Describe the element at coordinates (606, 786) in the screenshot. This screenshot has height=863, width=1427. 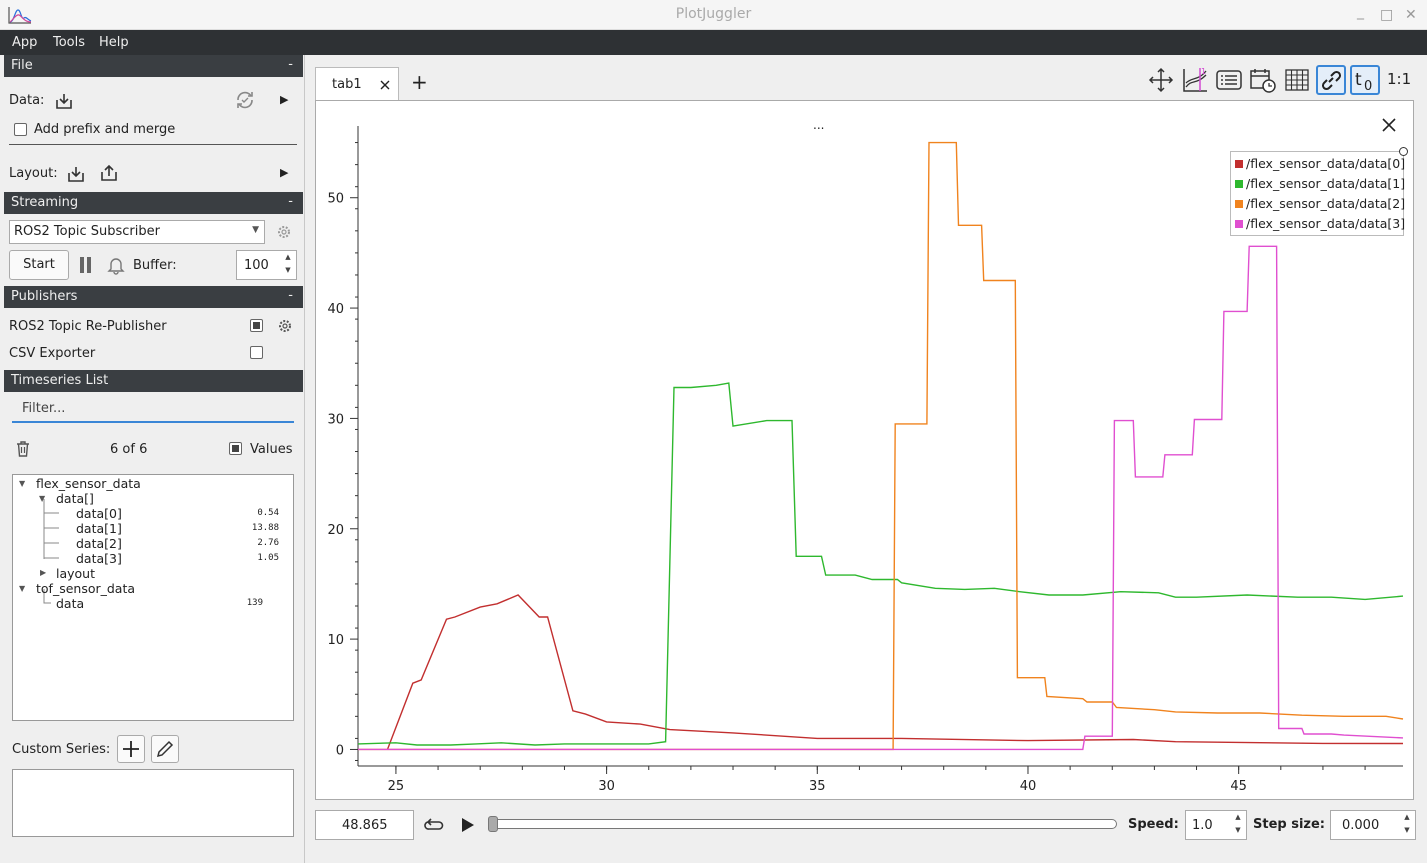
I see `x-tick-label: 30` at that location.